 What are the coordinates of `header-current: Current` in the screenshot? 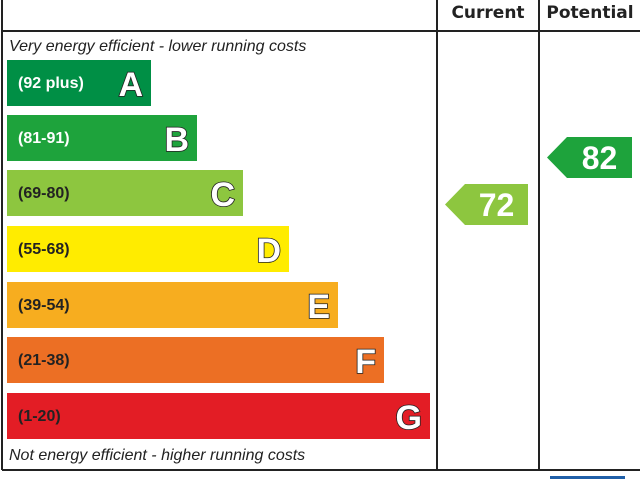 It's located at (487, 13).